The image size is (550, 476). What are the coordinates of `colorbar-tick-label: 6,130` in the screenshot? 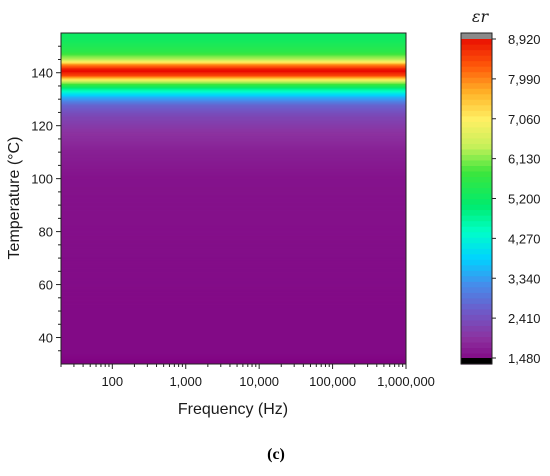 It's located at (524, 159).